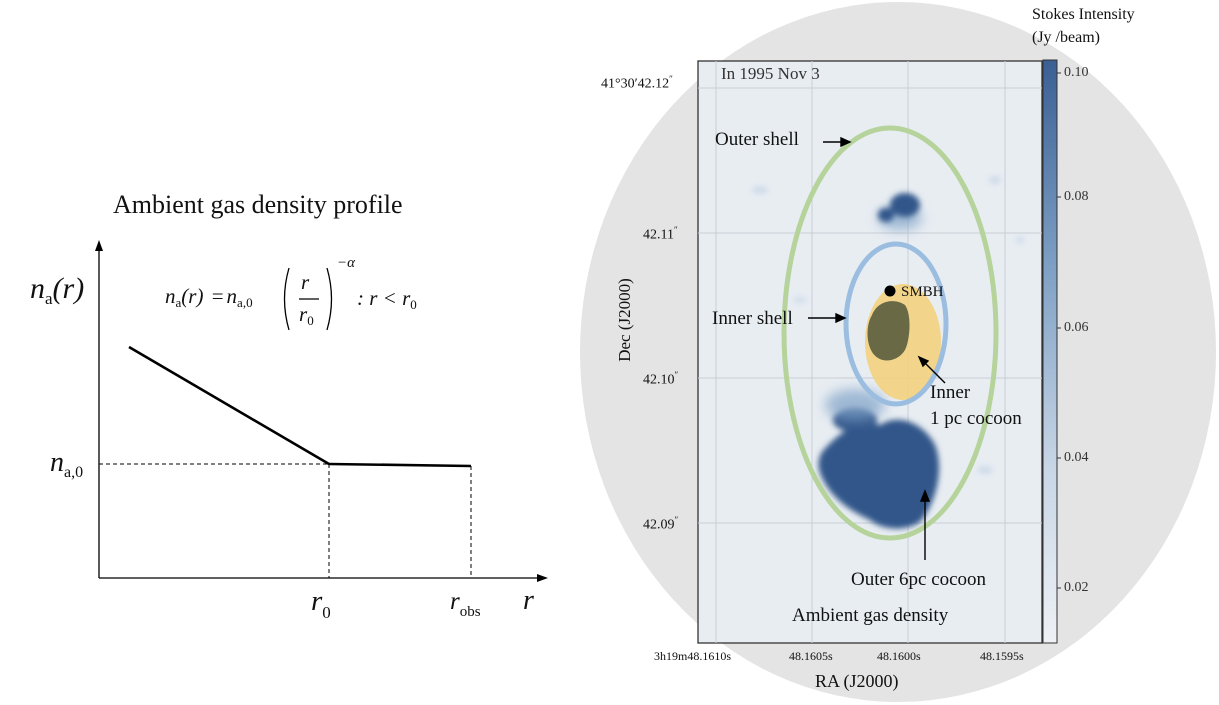 The width and height of the screenshot is (1219, 705). I want to click on smbh-label: SMBH, so click(922, 292).